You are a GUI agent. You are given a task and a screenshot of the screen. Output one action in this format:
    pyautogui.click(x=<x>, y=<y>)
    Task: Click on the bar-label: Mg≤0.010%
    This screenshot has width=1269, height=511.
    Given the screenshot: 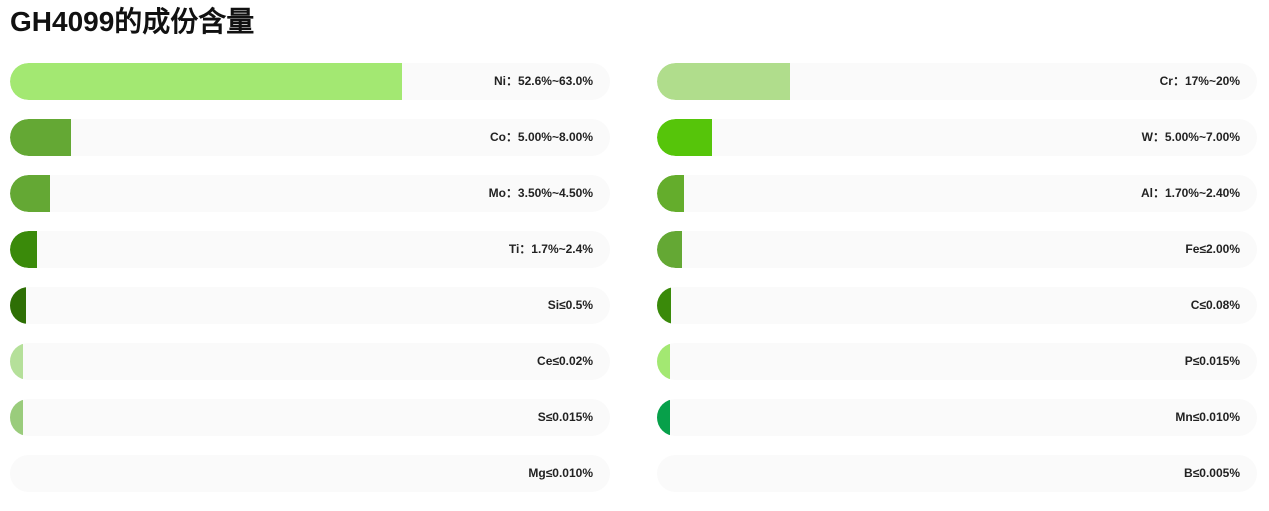 What is the action you would take?
    pyautogui.click(x=560, y=473)
    